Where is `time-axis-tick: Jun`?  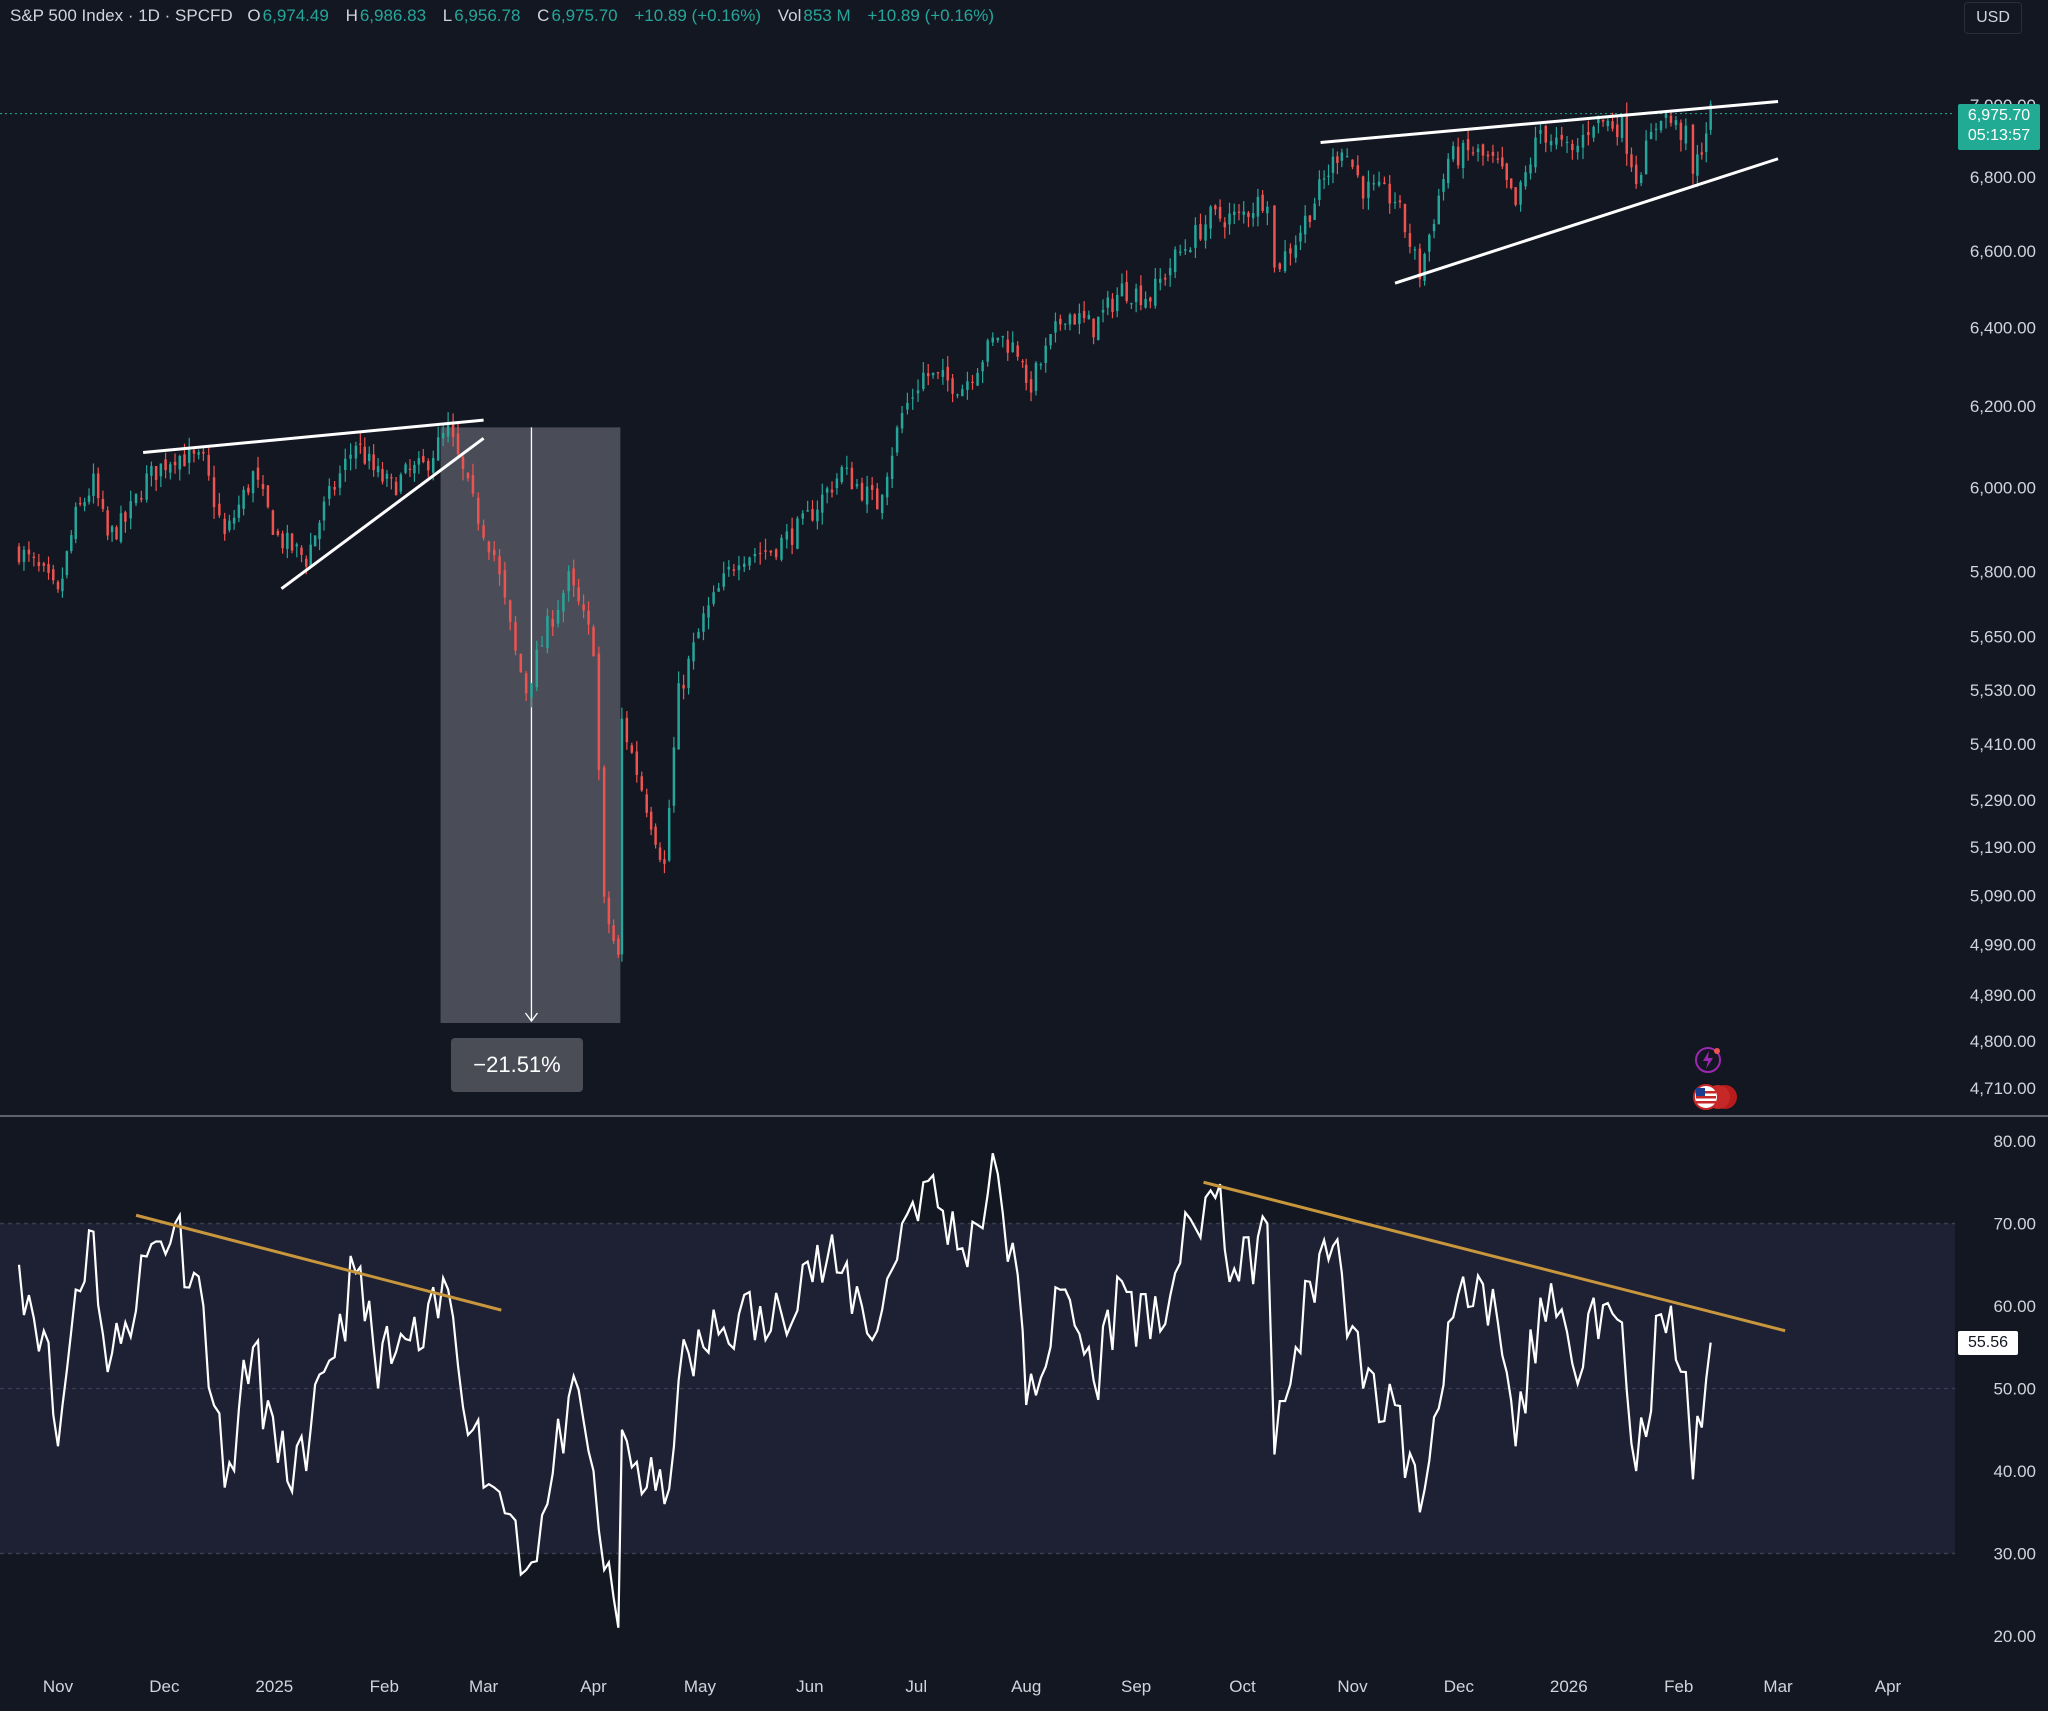 time-axis-tick: Jun is located at coordinates (809, 1686).